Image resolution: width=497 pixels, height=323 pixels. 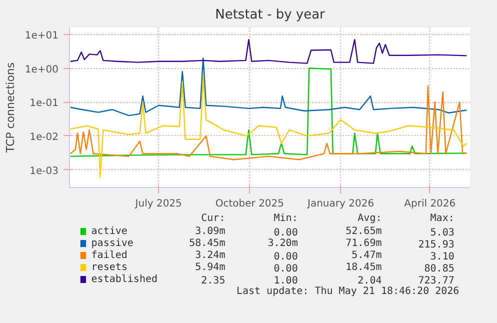 What do you see at coordinates (283, 243) in the screenshot?
I see `text: 3.20m` at bounding box center [283, 243].